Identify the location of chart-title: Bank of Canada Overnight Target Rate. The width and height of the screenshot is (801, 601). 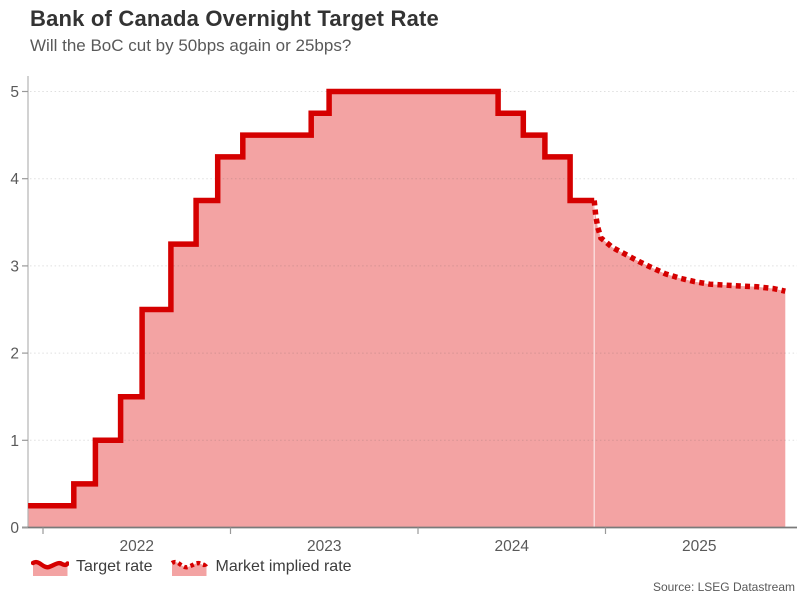
(234, 18).